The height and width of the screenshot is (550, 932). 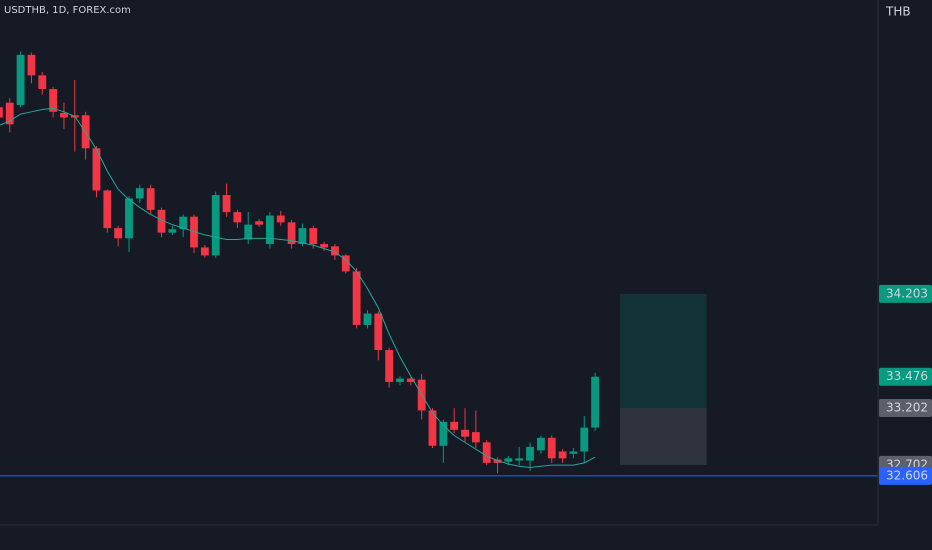 I want to click on price-label: 33.476, so click(x=907, y=376).